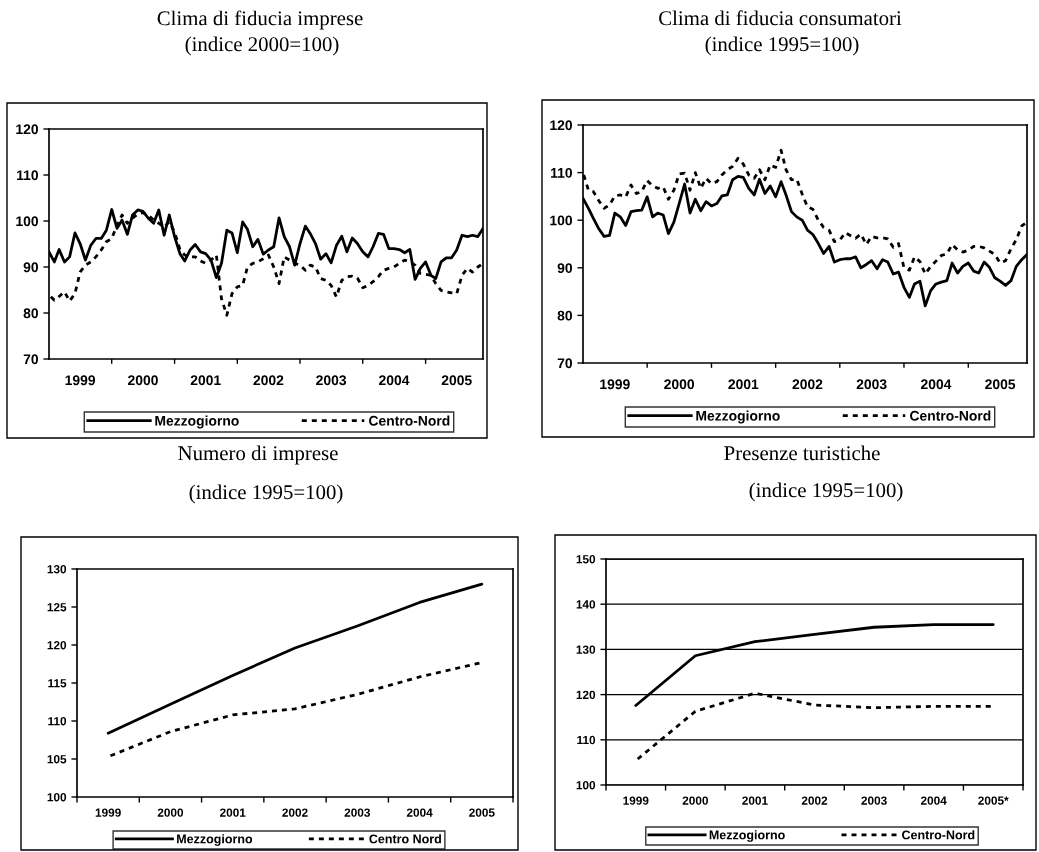 Image resolution: width=1039 pixels, height=852 pixels. What do you see at coordinates (260, 20) in the screenshot?
I see `chart-title: Clima di fiducia imprese` at bounding box center [260, 20].